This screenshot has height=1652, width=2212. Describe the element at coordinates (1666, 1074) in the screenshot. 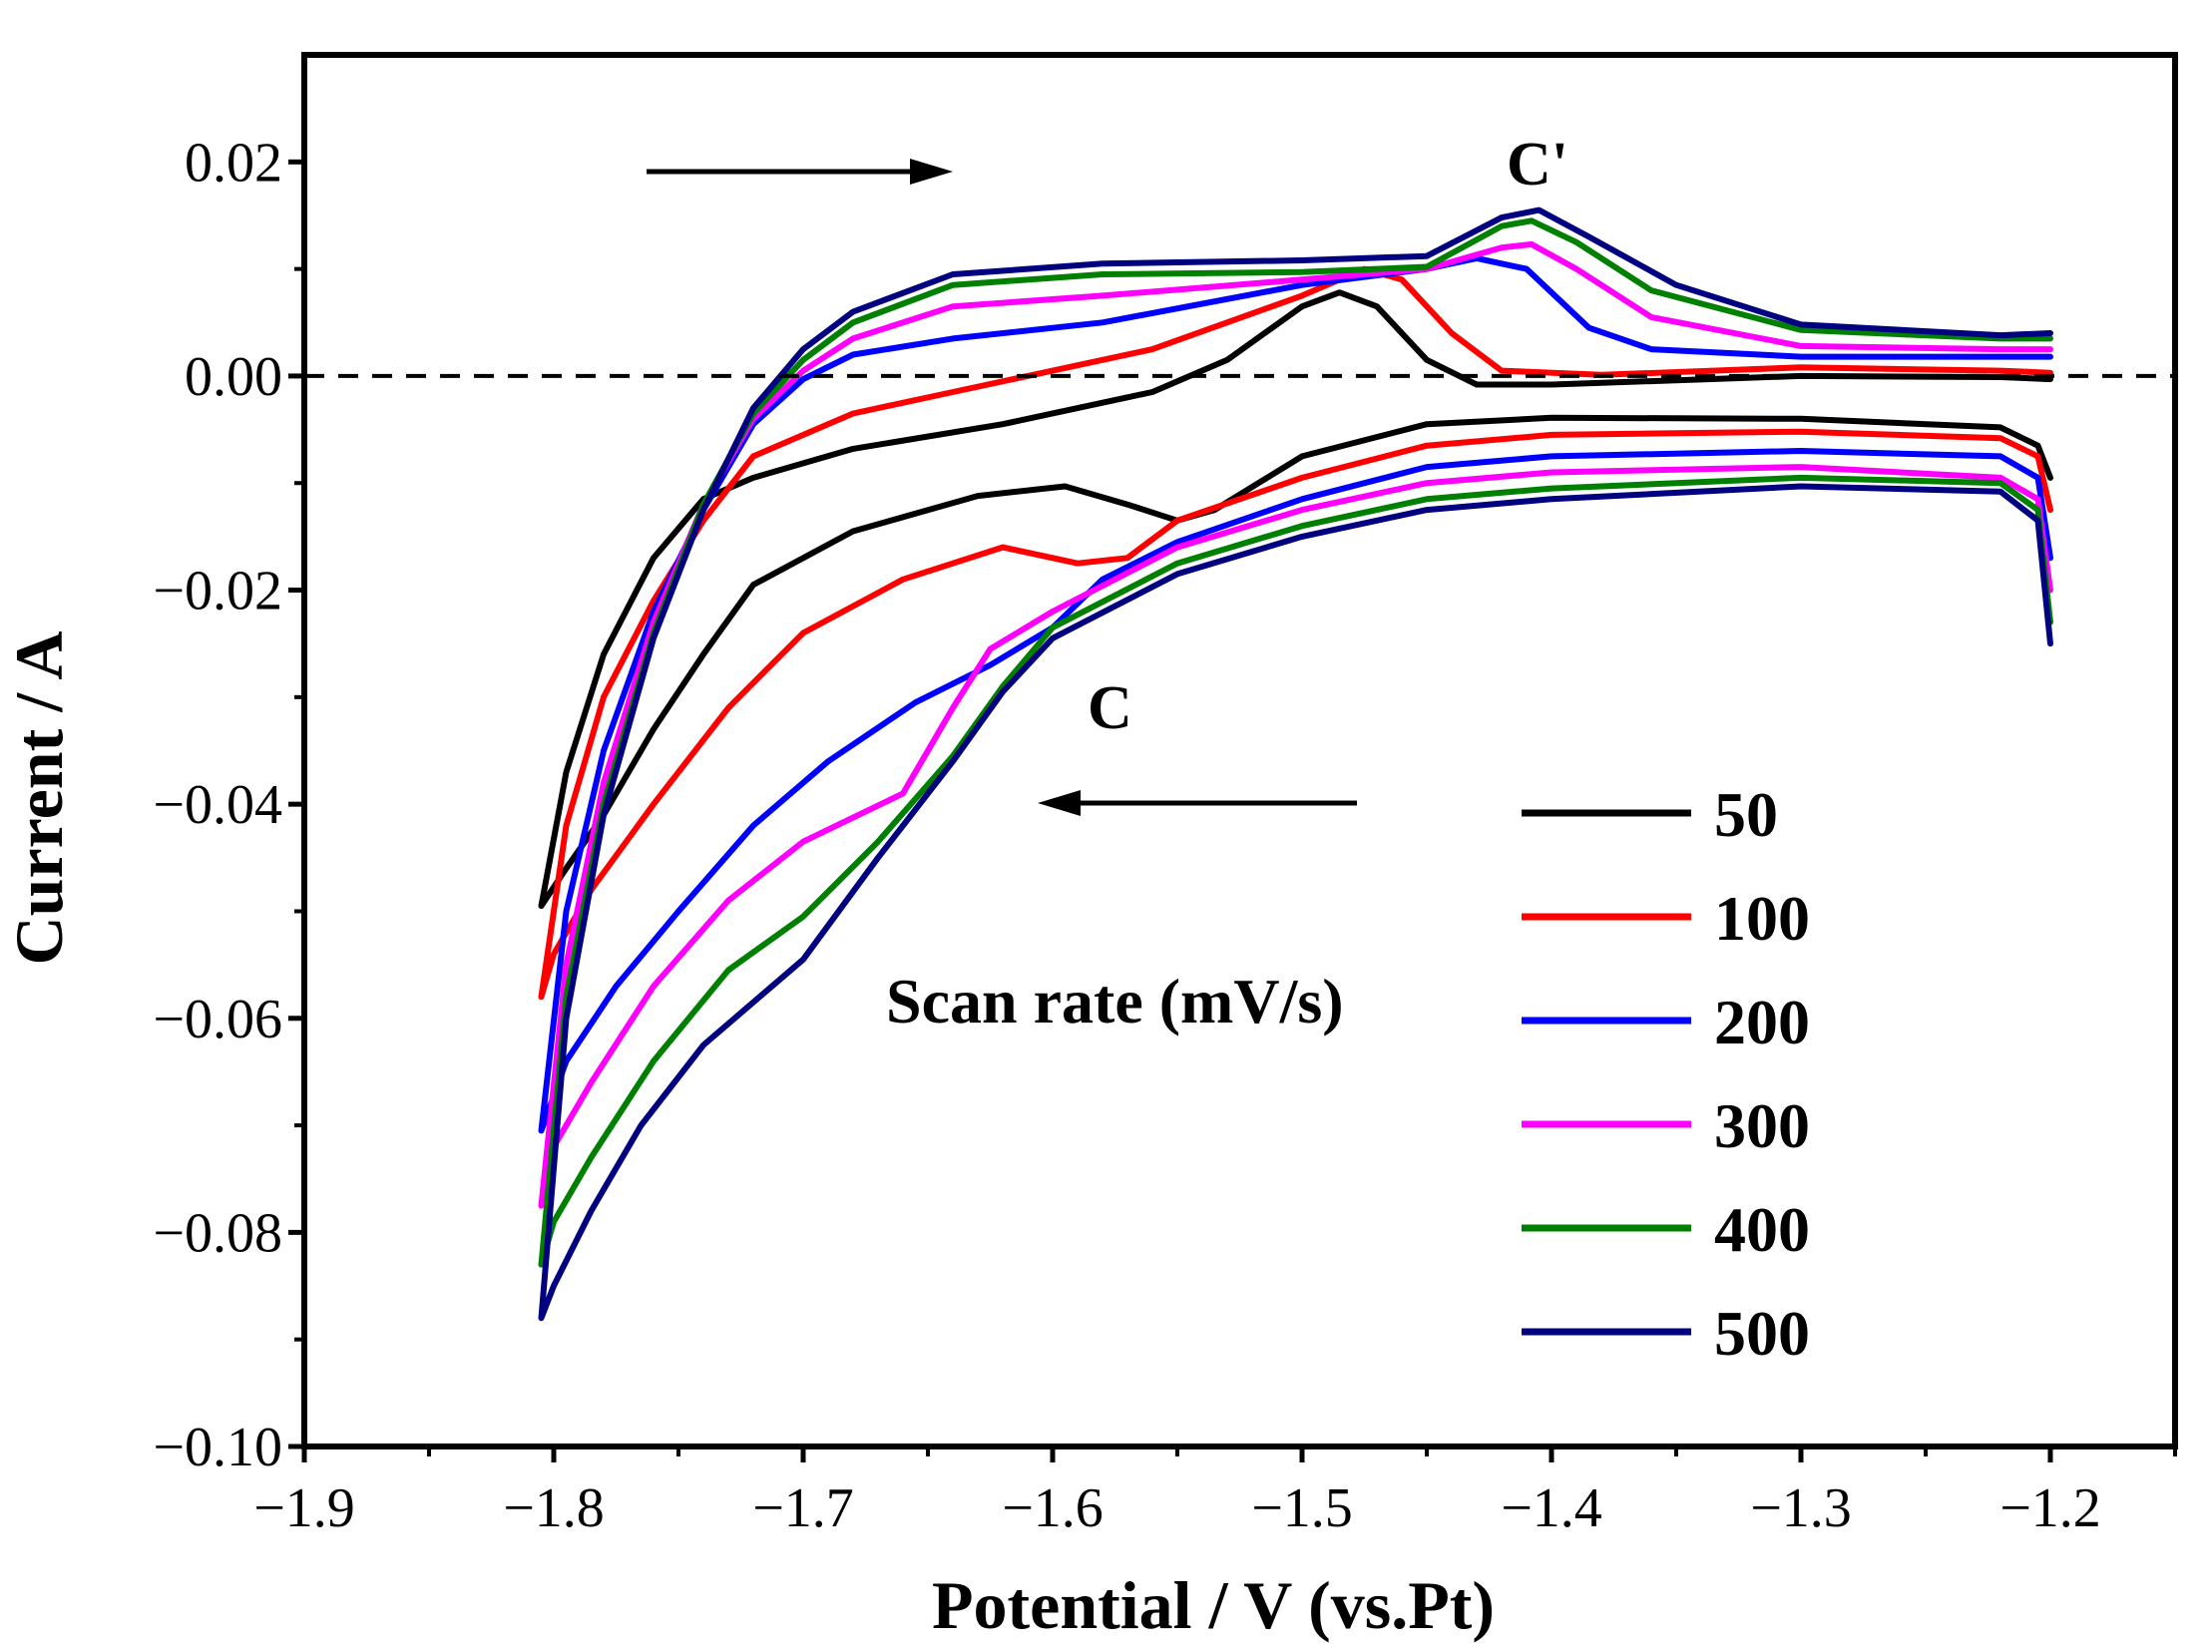

I see `legend: 50 100 200 300 400 500` at that location.